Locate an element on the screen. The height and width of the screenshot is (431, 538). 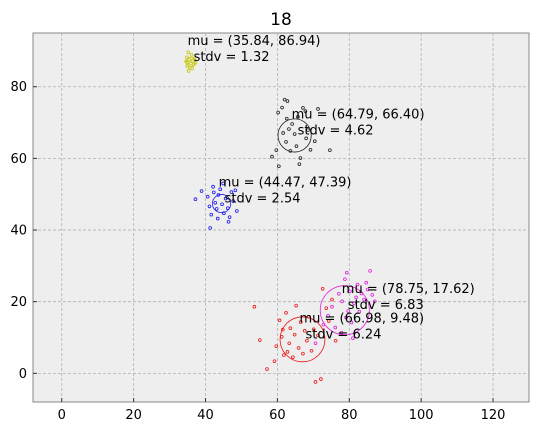
chart-title: 18 is located at coordinates (281, 20).